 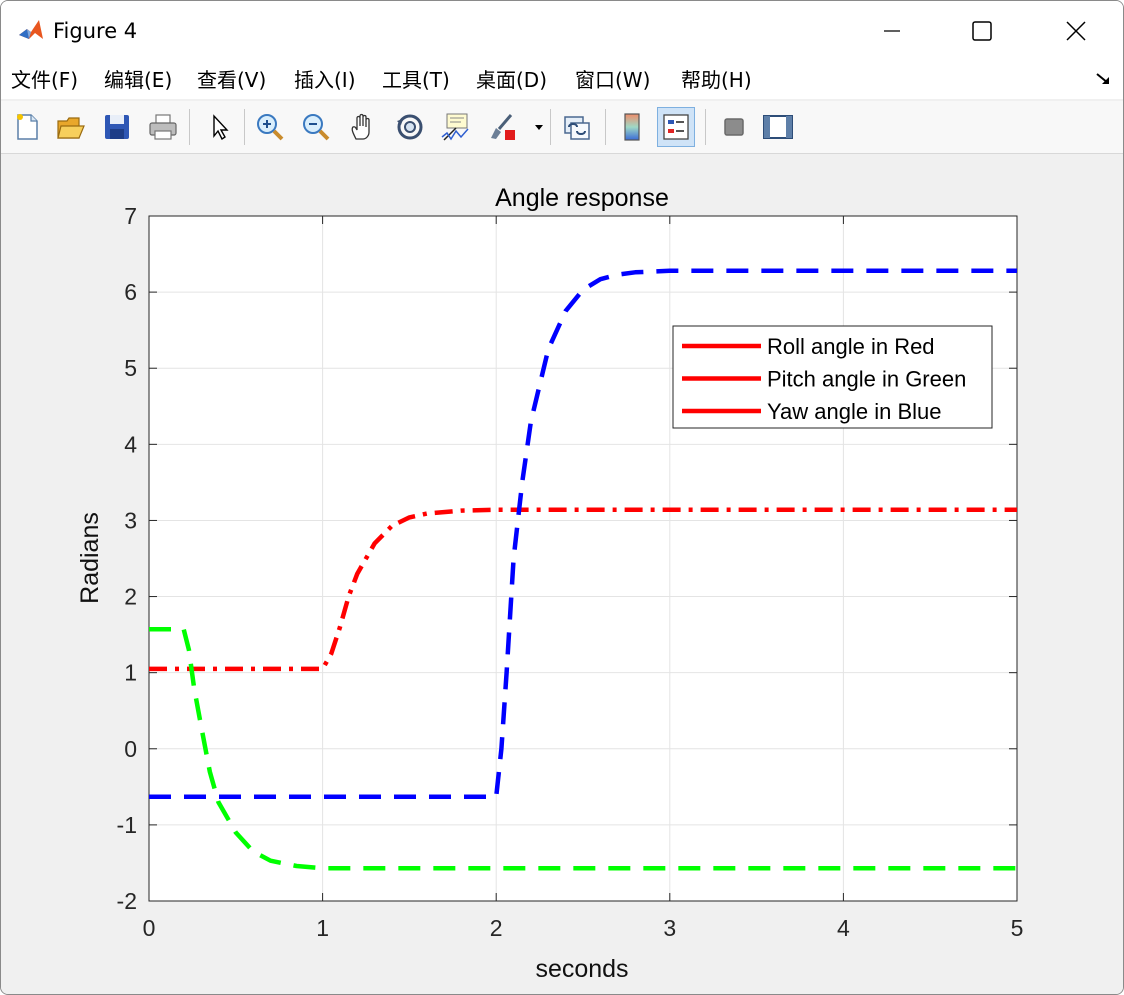 I want to click on colorbar-icon, so click(x=632, y=127).